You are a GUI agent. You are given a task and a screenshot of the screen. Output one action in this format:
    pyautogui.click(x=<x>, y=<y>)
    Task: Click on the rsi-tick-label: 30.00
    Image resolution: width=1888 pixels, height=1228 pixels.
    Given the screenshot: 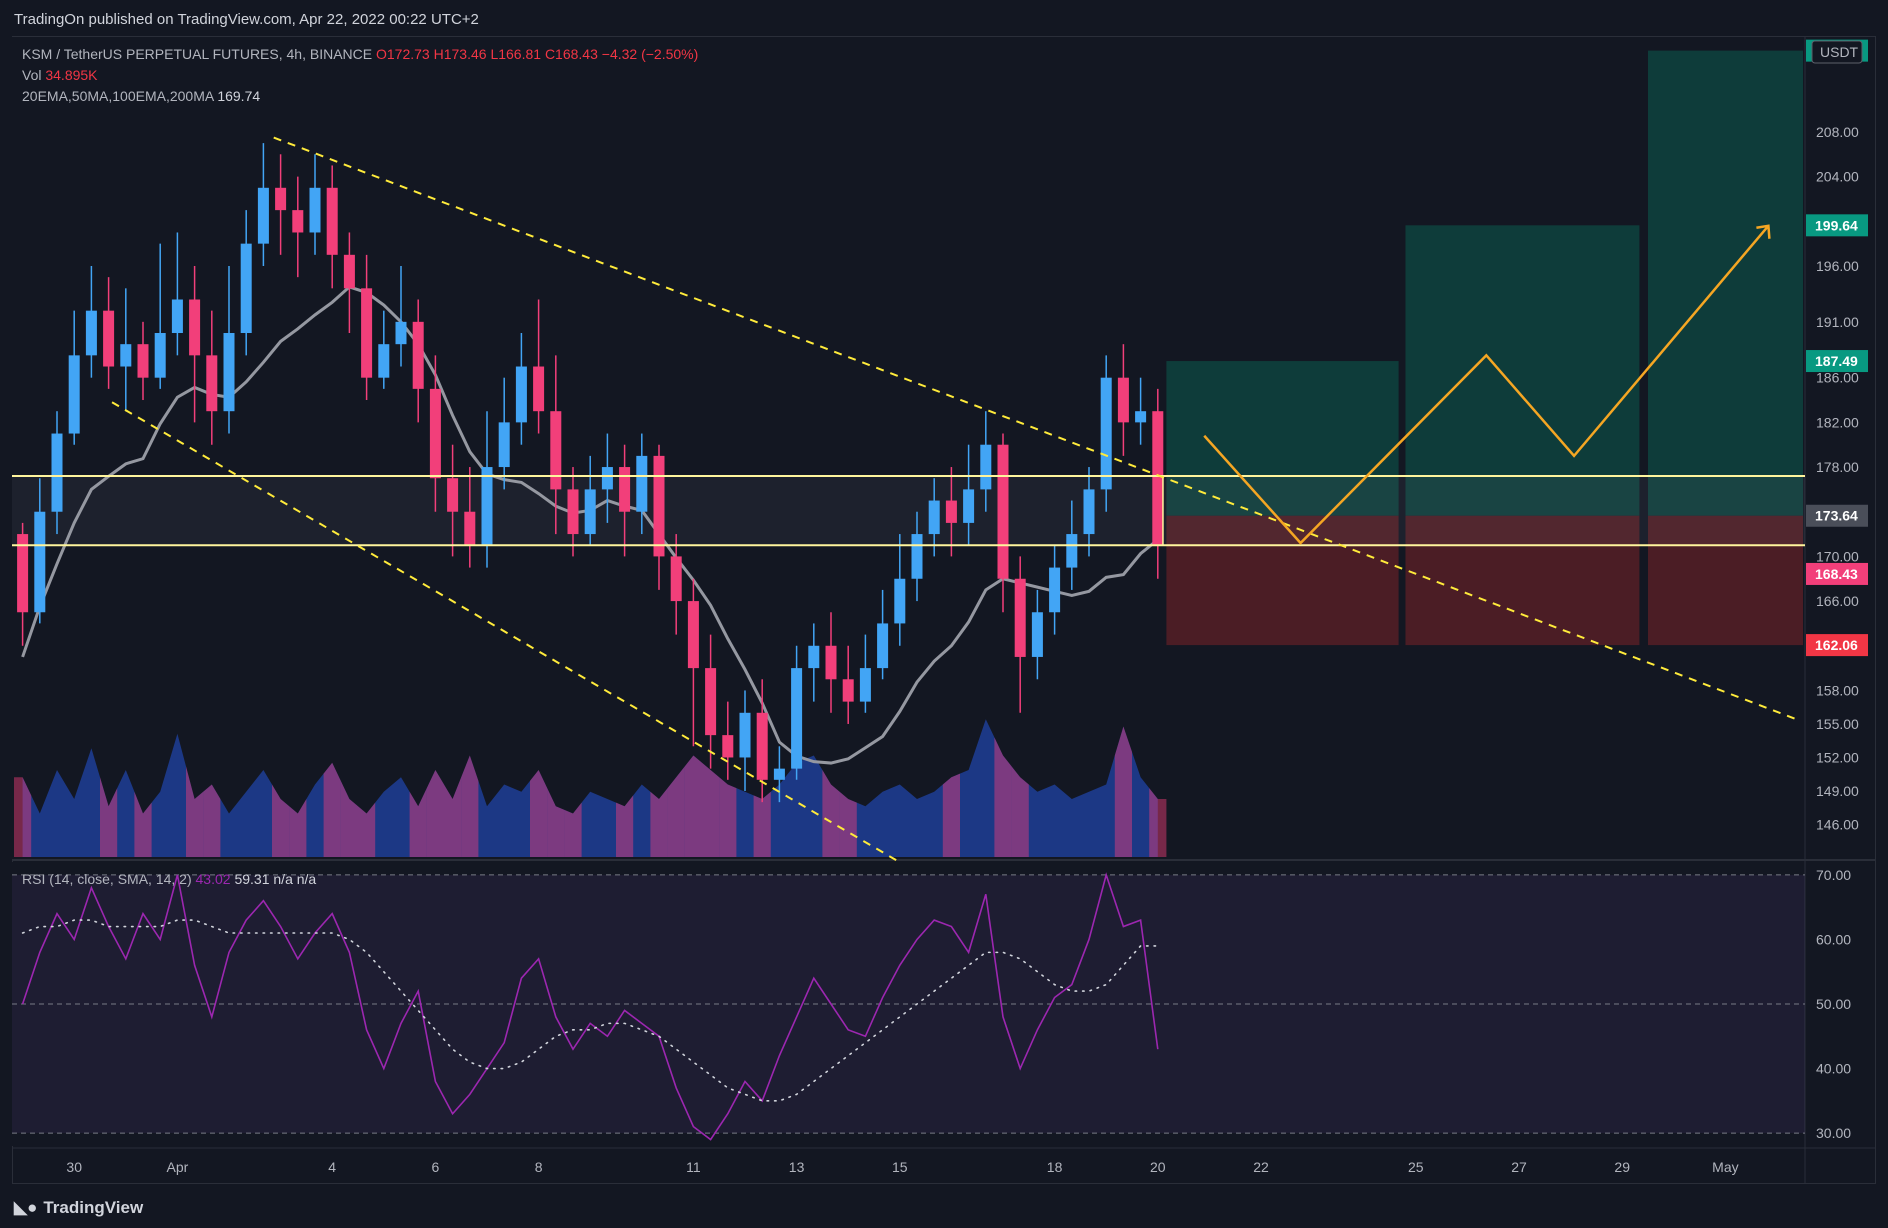 What is the action you would take?
    pyautogui.click(x=1833, y=1133)
    